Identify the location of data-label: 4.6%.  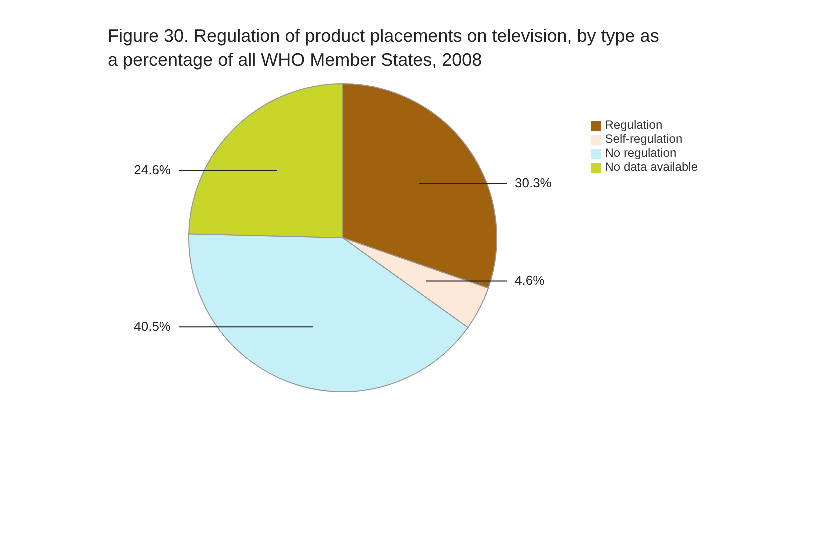
(530, 280).